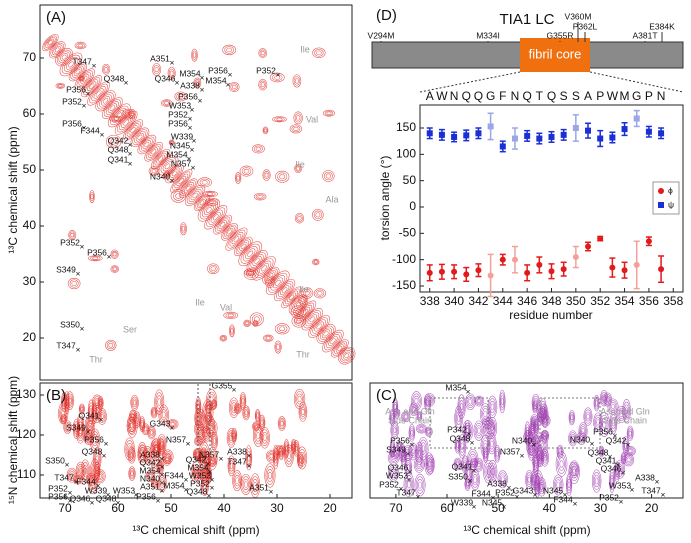  Describe the element at coordinates (671, 204) in the screenshot. I see `legend-label: ψ` at that location.